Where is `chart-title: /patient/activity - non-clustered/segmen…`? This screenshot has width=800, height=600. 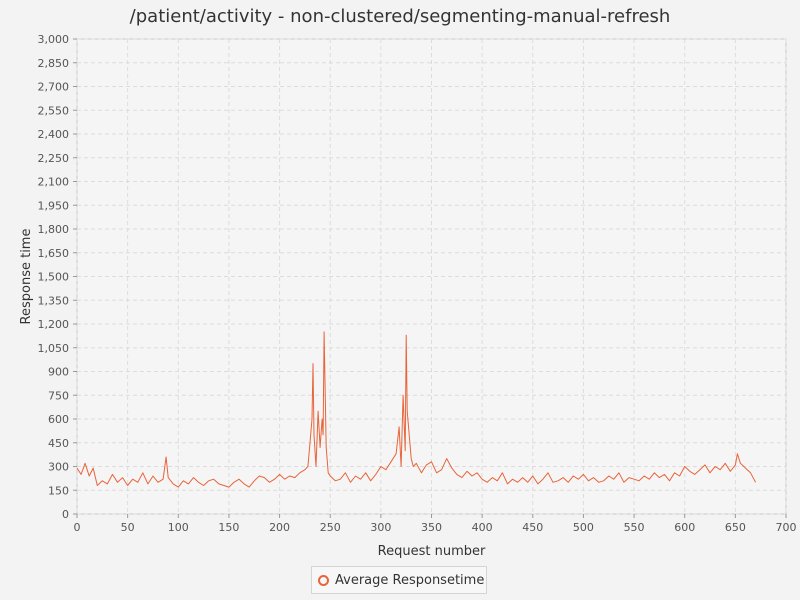
chart-title: /patient/activity - non-clustered/segmen… is located at coordinates (400, 16).